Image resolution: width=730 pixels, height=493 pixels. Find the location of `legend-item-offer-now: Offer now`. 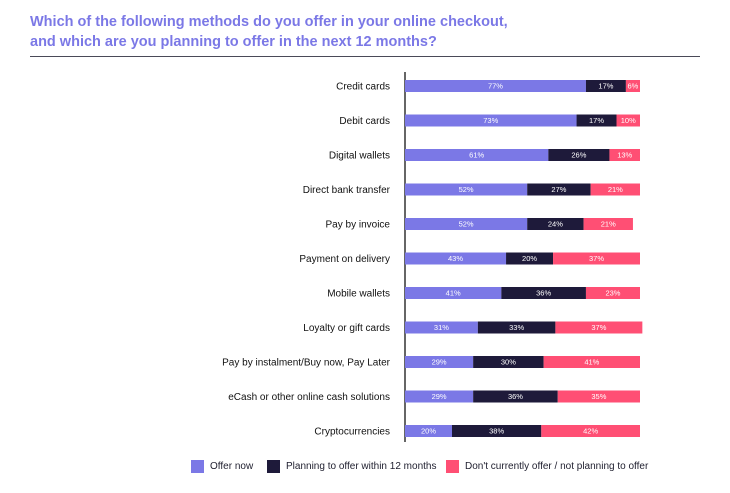

legend-item-offer-now: Offer now is located at coordinates (222, 466).